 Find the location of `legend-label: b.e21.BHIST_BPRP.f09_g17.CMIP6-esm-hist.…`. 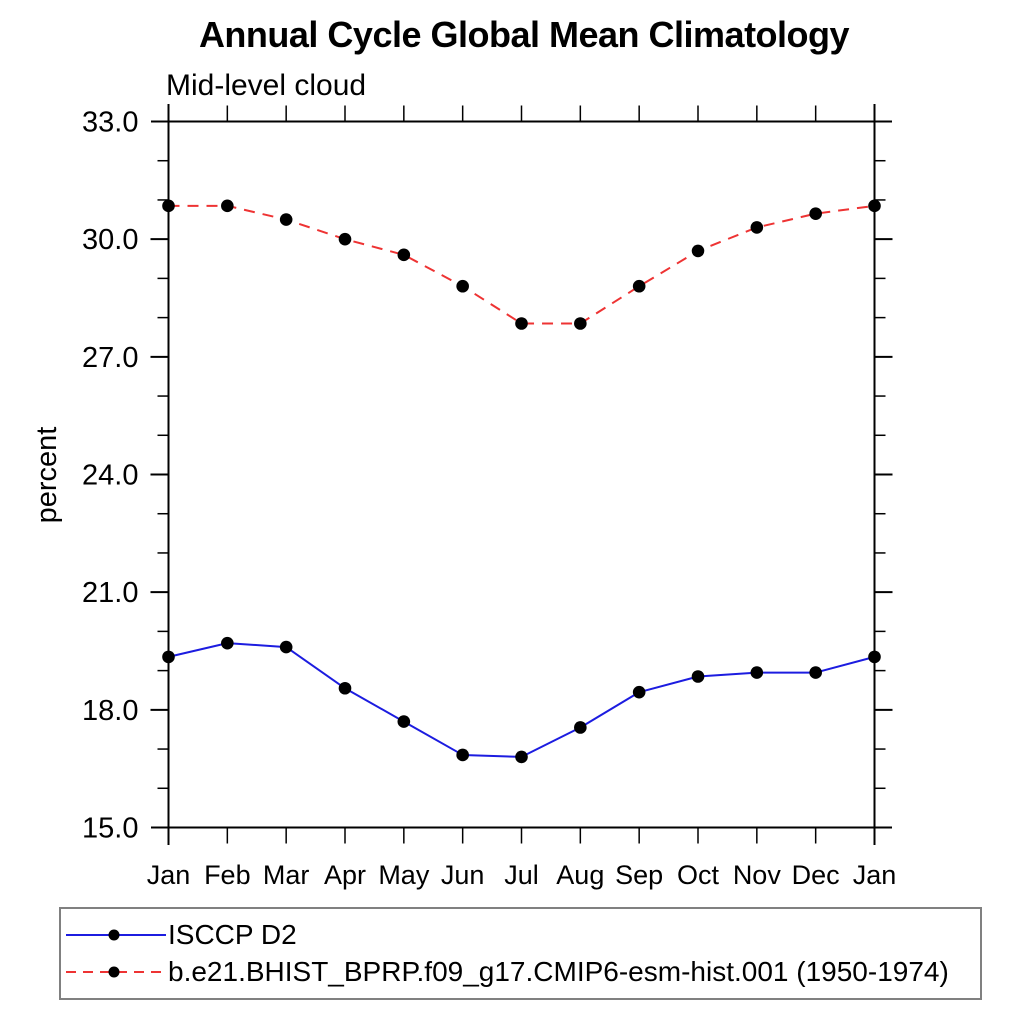

legend-label: b.e21.BHIST_BPRP.f09_g17.CMIP6-esm-hist.… is located at coordinates (558, 971).